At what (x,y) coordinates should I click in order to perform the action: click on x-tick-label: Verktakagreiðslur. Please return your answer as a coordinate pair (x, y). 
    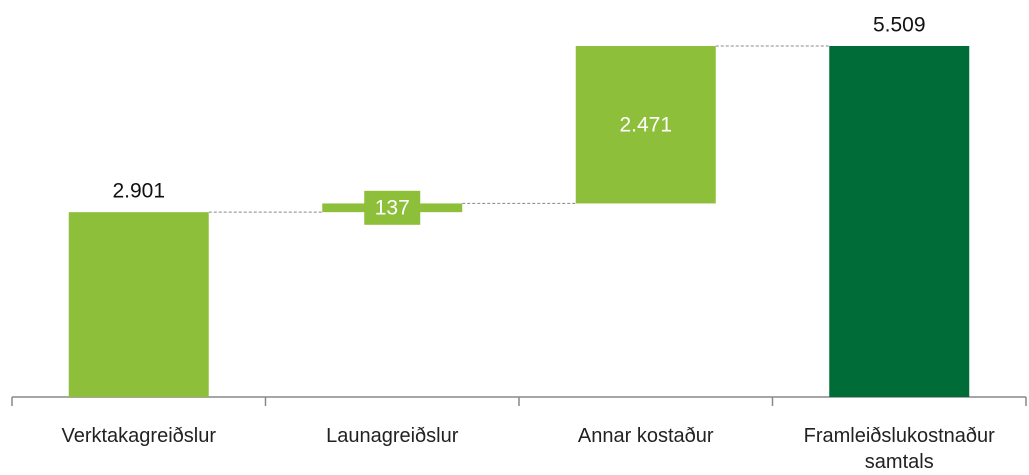
    Looking at the image, I should click on (139, 436).